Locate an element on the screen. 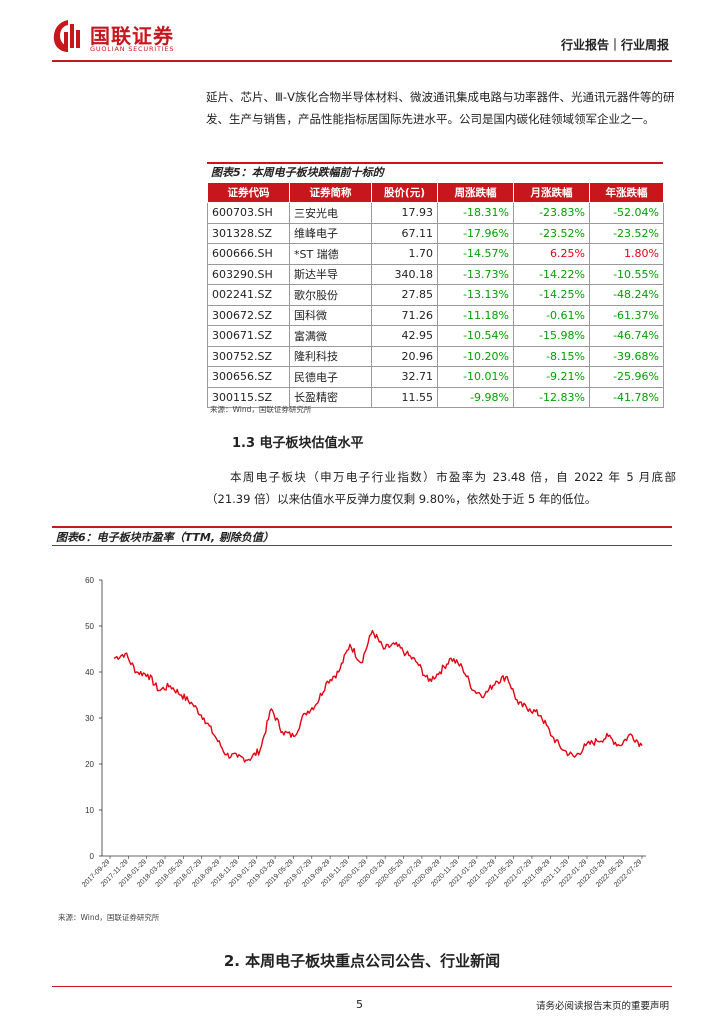 The image size is (724, 1024). cell-month: -14.22% is located at coordinates (551, 274).